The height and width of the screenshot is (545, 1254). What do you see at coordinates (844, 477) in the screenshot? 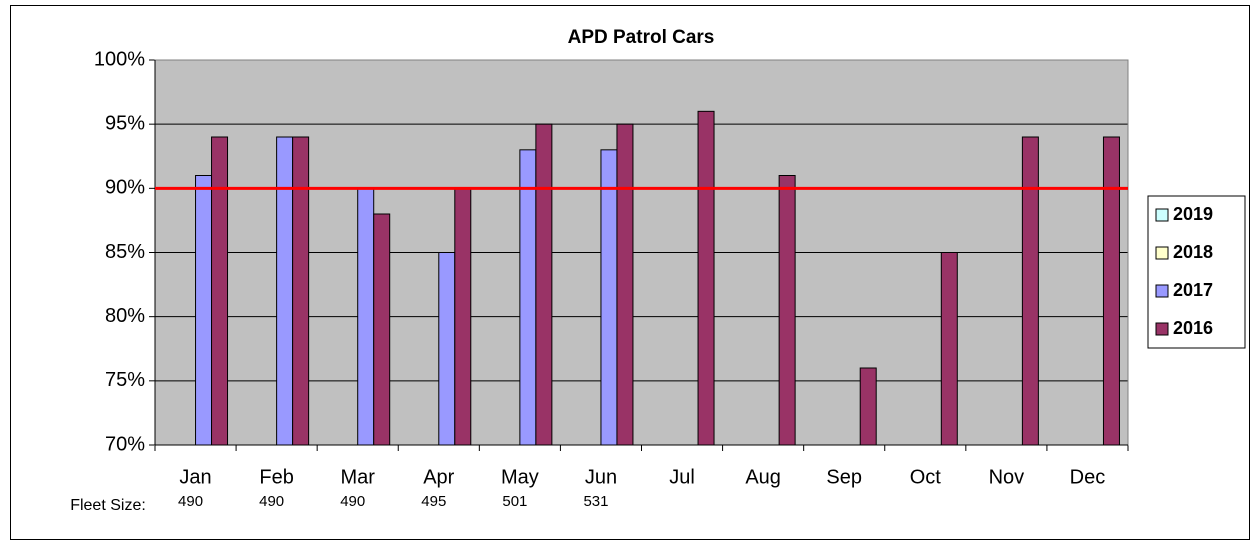
I see `x-tick-label: Sep` at bounding box center [844, 477].